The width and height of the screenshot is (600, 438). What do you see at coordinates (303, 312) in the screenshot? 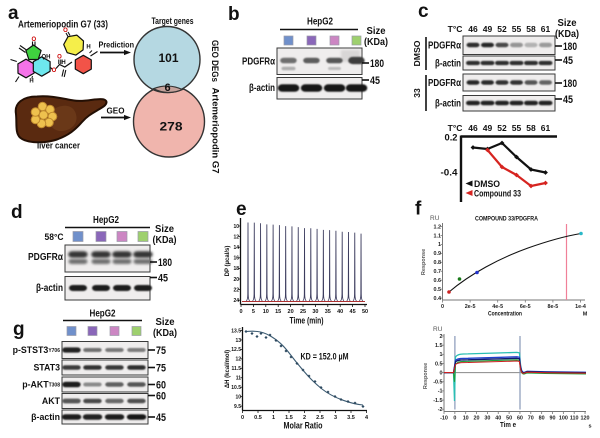
I see `svg-text: 25` at bounding box center [303, 312].